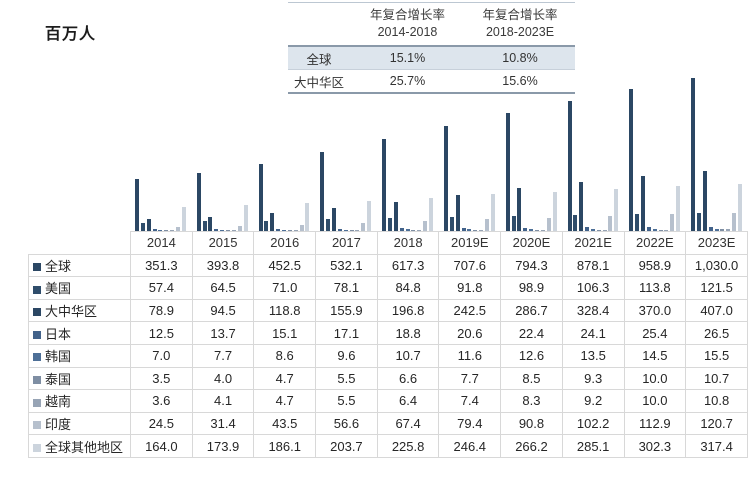 This screenshot has width=750, height=477. Describe the element at coordinates (520, 81) in the screenshot. I see `growth-value: 15.6%` at that location.